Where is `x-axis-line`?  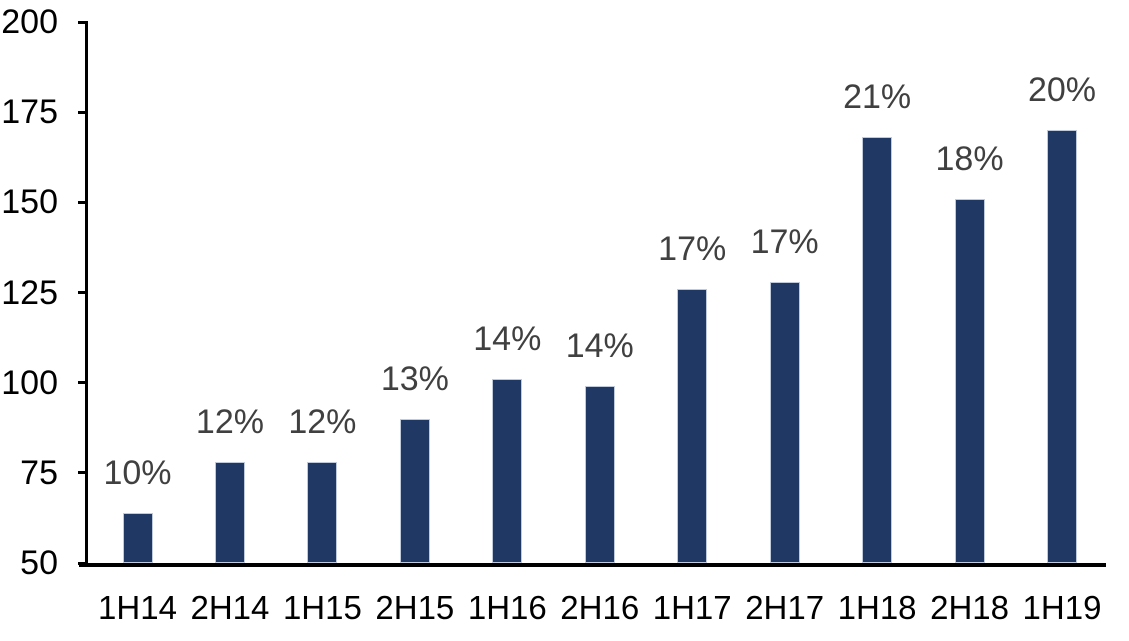
x-axis-line is located at coordinates (592, 565).